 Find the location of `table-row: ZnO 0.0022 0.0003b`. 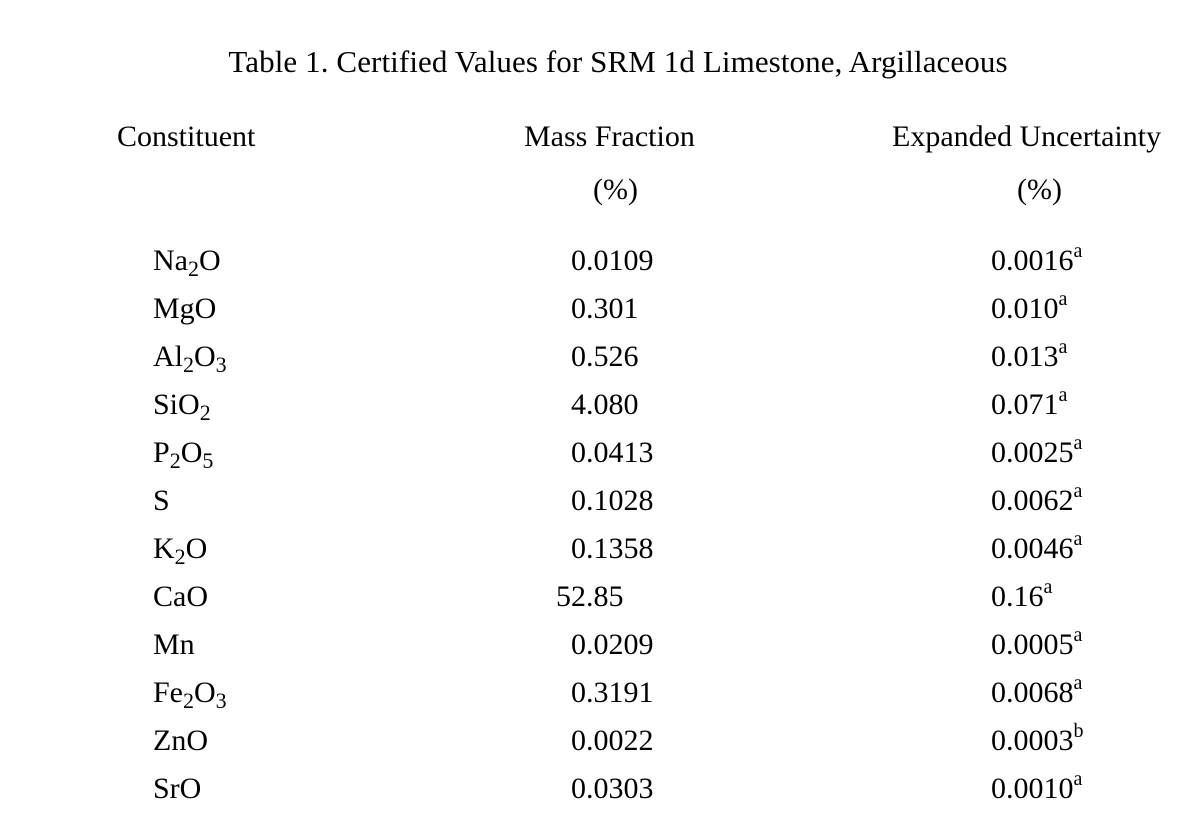

table-row: ZnO 0.0022 0.0003b is located at coordinates (598, 746).